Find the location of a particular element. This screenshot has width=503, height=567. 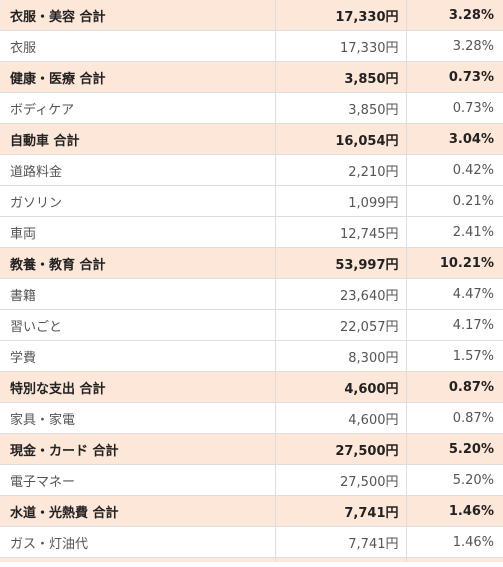

category-total-row: 自動車 合計 16,054円 3.04% is located at coordinates (251, 139).